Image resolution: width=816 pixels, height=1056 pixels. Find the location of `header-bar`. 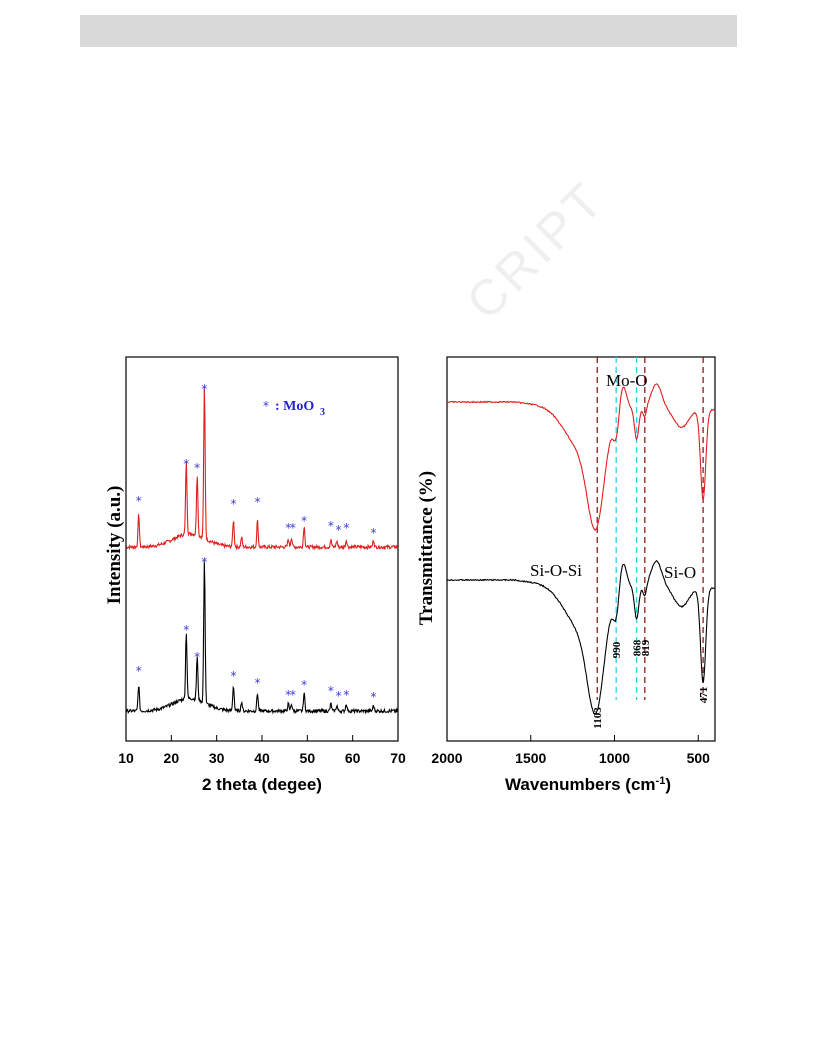

header-bar is located at coordinates (408, 31).